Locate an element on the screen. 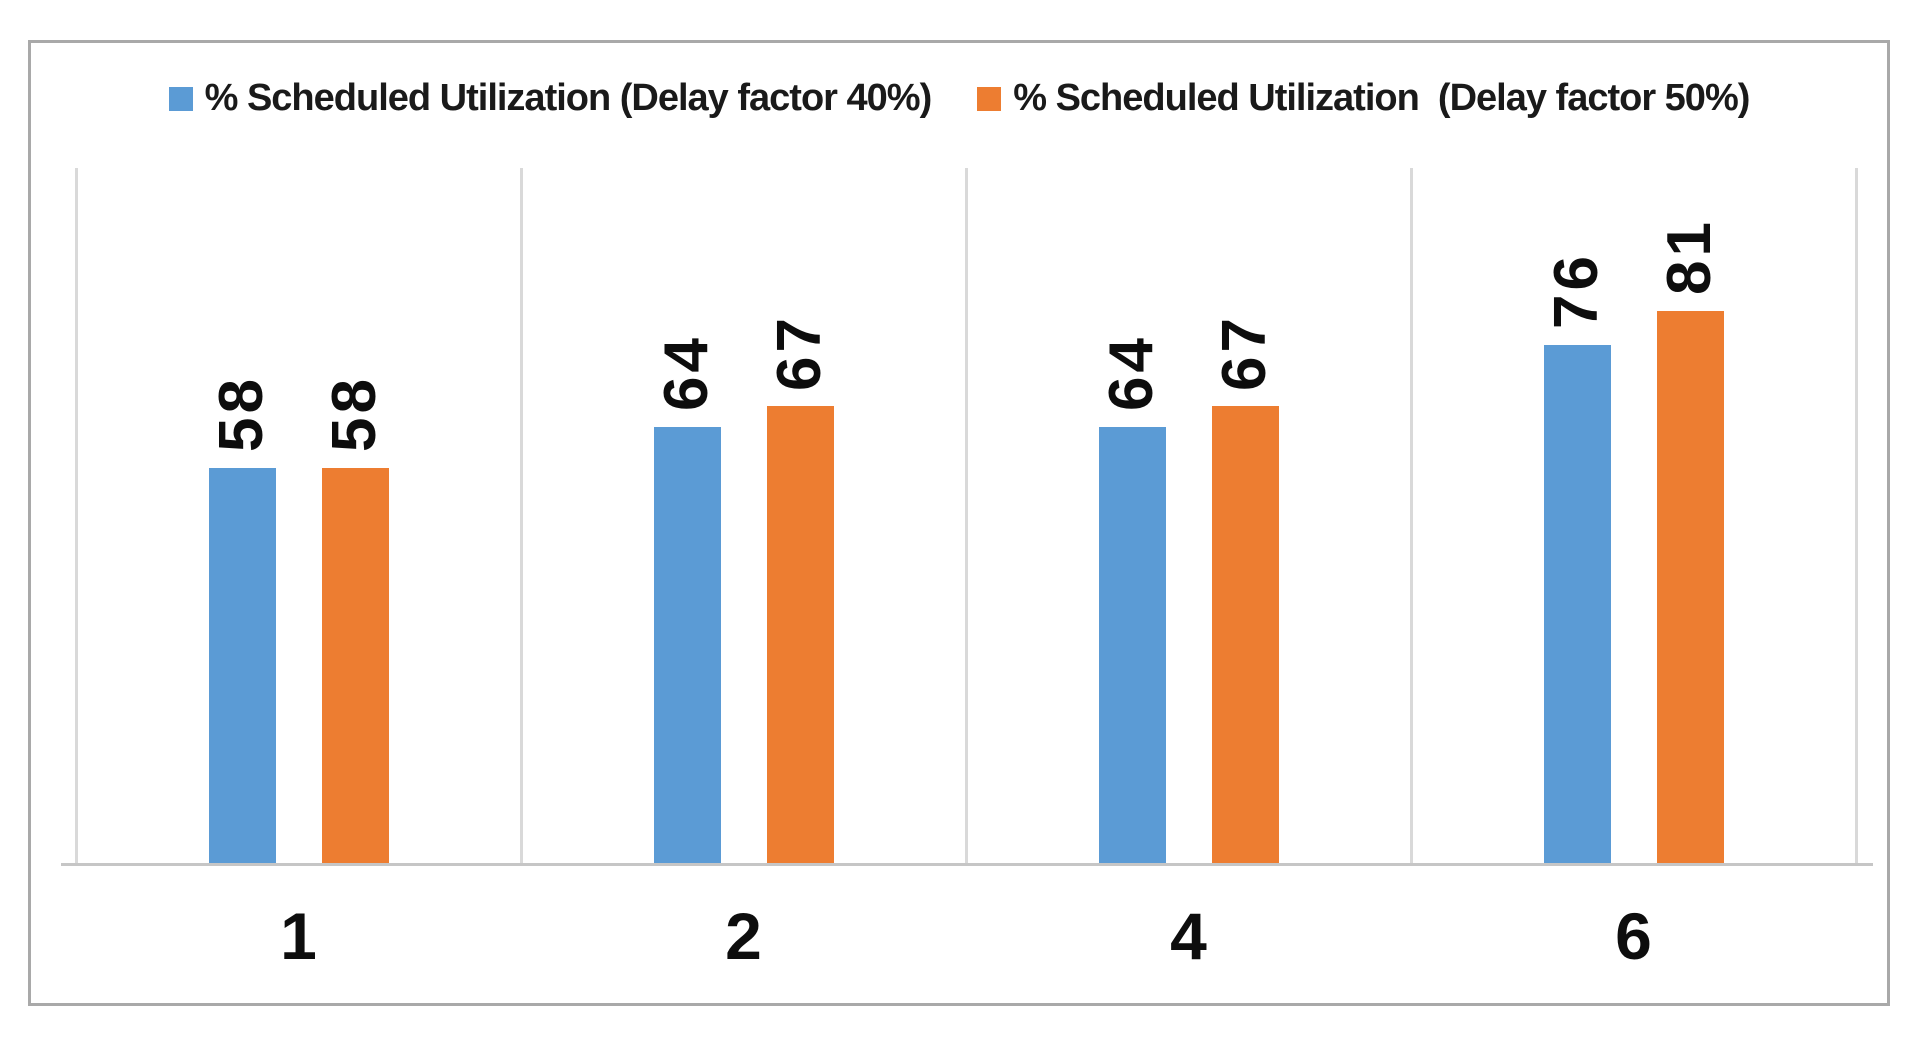 This screenshot has height=1048, width=1920. x-axis-labels: 1 2 4 6 is located at coordinates (966, 936).